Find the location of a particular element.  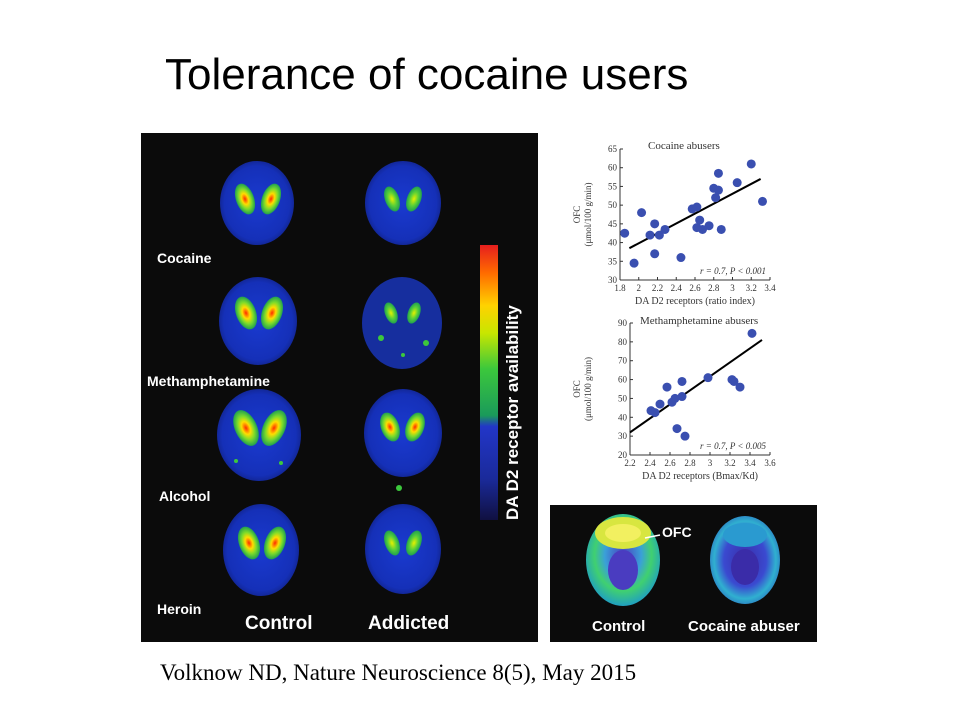

brain-addicted-heroin is located at coordinates (403, 549).